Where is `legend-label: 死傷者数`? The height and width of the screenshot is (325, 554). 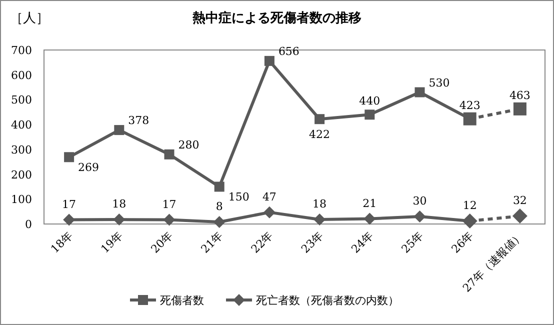 legend-label: 死傷者数 is located at coordinates (182, 300).